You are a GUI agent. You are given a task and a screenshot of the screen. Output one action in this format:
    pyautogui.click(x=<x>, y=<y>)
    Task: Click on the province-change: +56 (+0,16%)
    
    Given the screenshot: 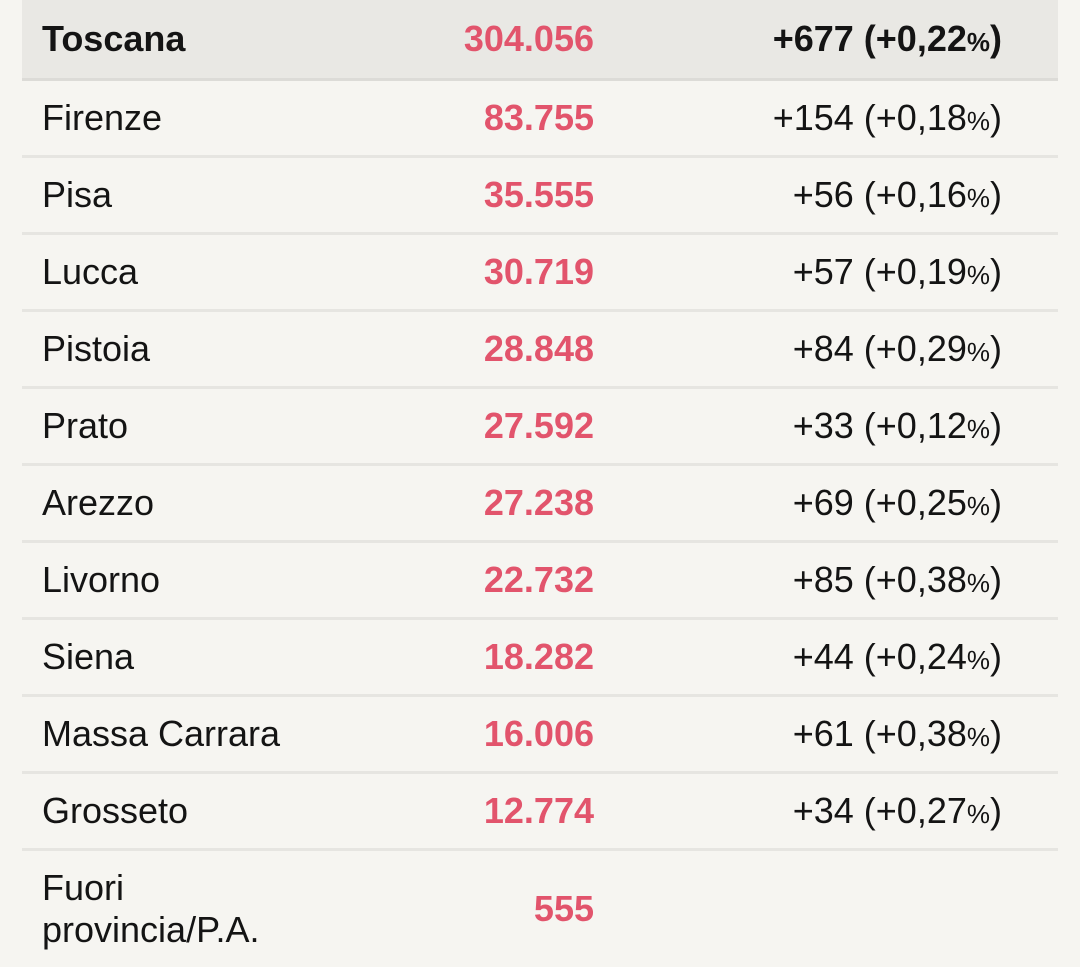 What is the action you would take?
    pyautogui.click(x=897, y=194)
    